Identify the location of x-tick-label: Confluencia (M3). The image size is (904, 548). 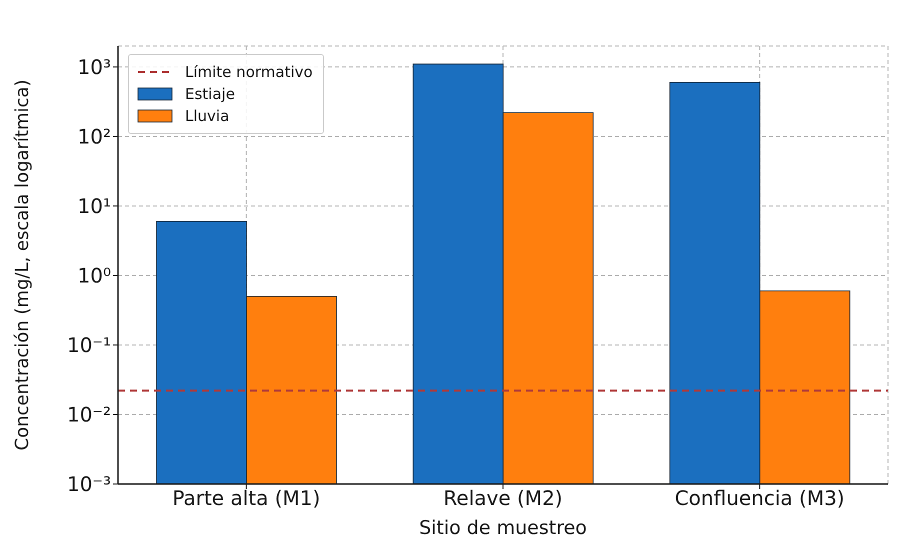
(759, 498).